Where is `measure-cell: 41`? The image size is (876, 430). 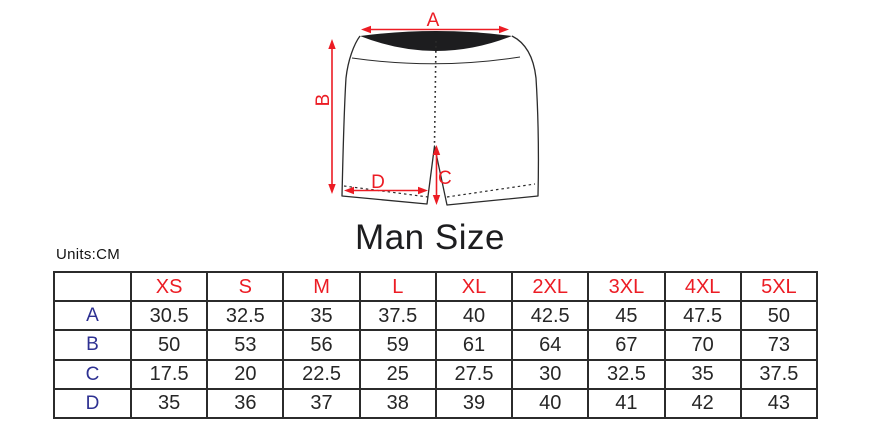
measure-cell: 41 is located at coordinates (626, 403).